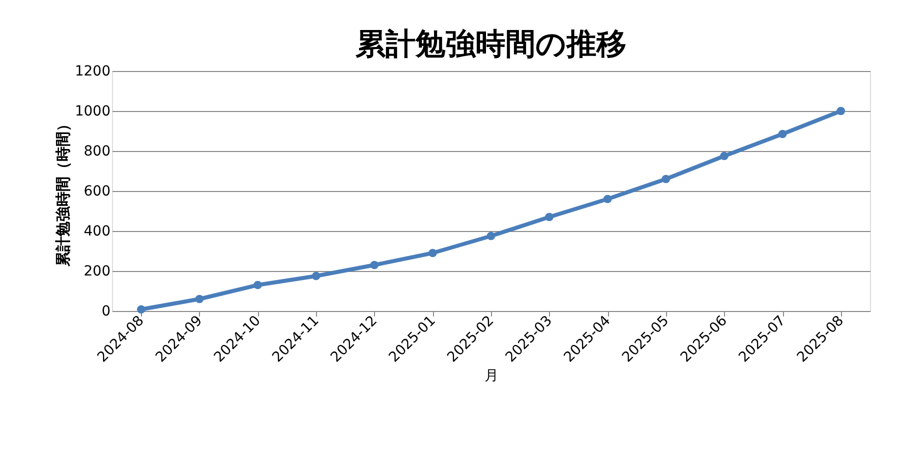  What do you see at coordinates (106, 312) in the screenshot?
I see `y-tick-label: 0` at bounding box center [106, 312].